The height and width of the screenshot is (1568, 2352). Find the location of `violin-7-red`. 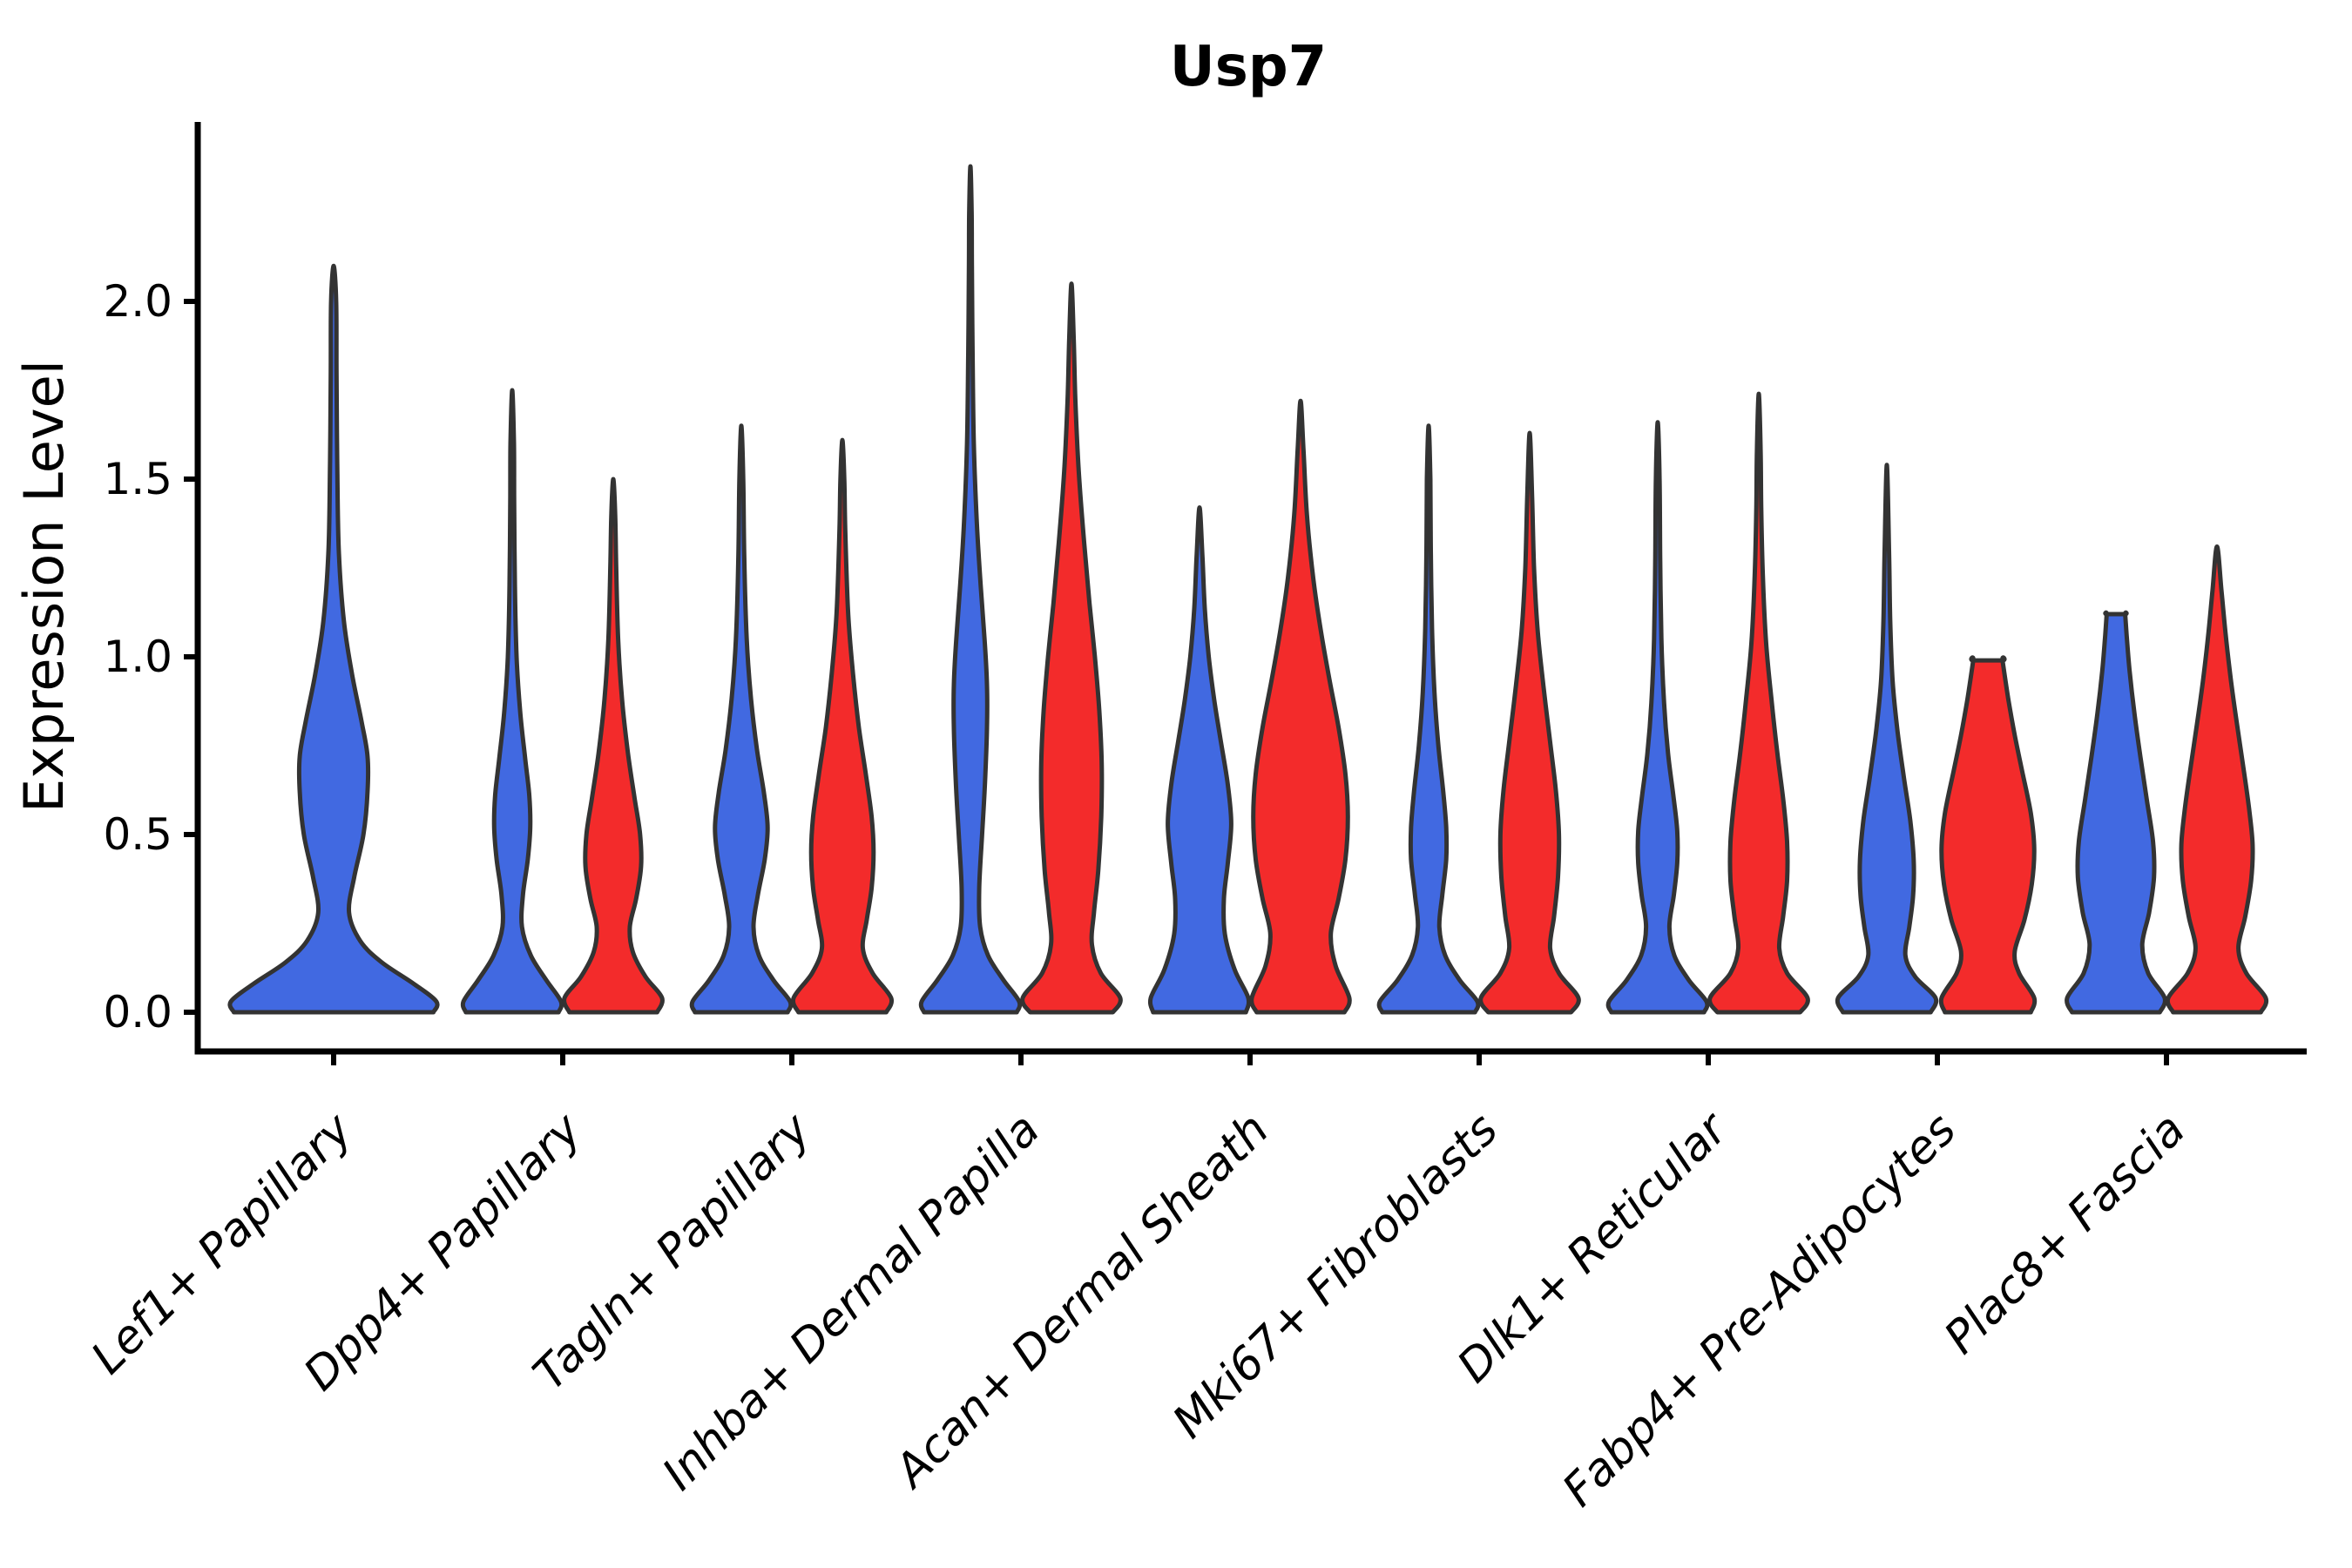

violin-7-red is located at coordinates (1988, 835).